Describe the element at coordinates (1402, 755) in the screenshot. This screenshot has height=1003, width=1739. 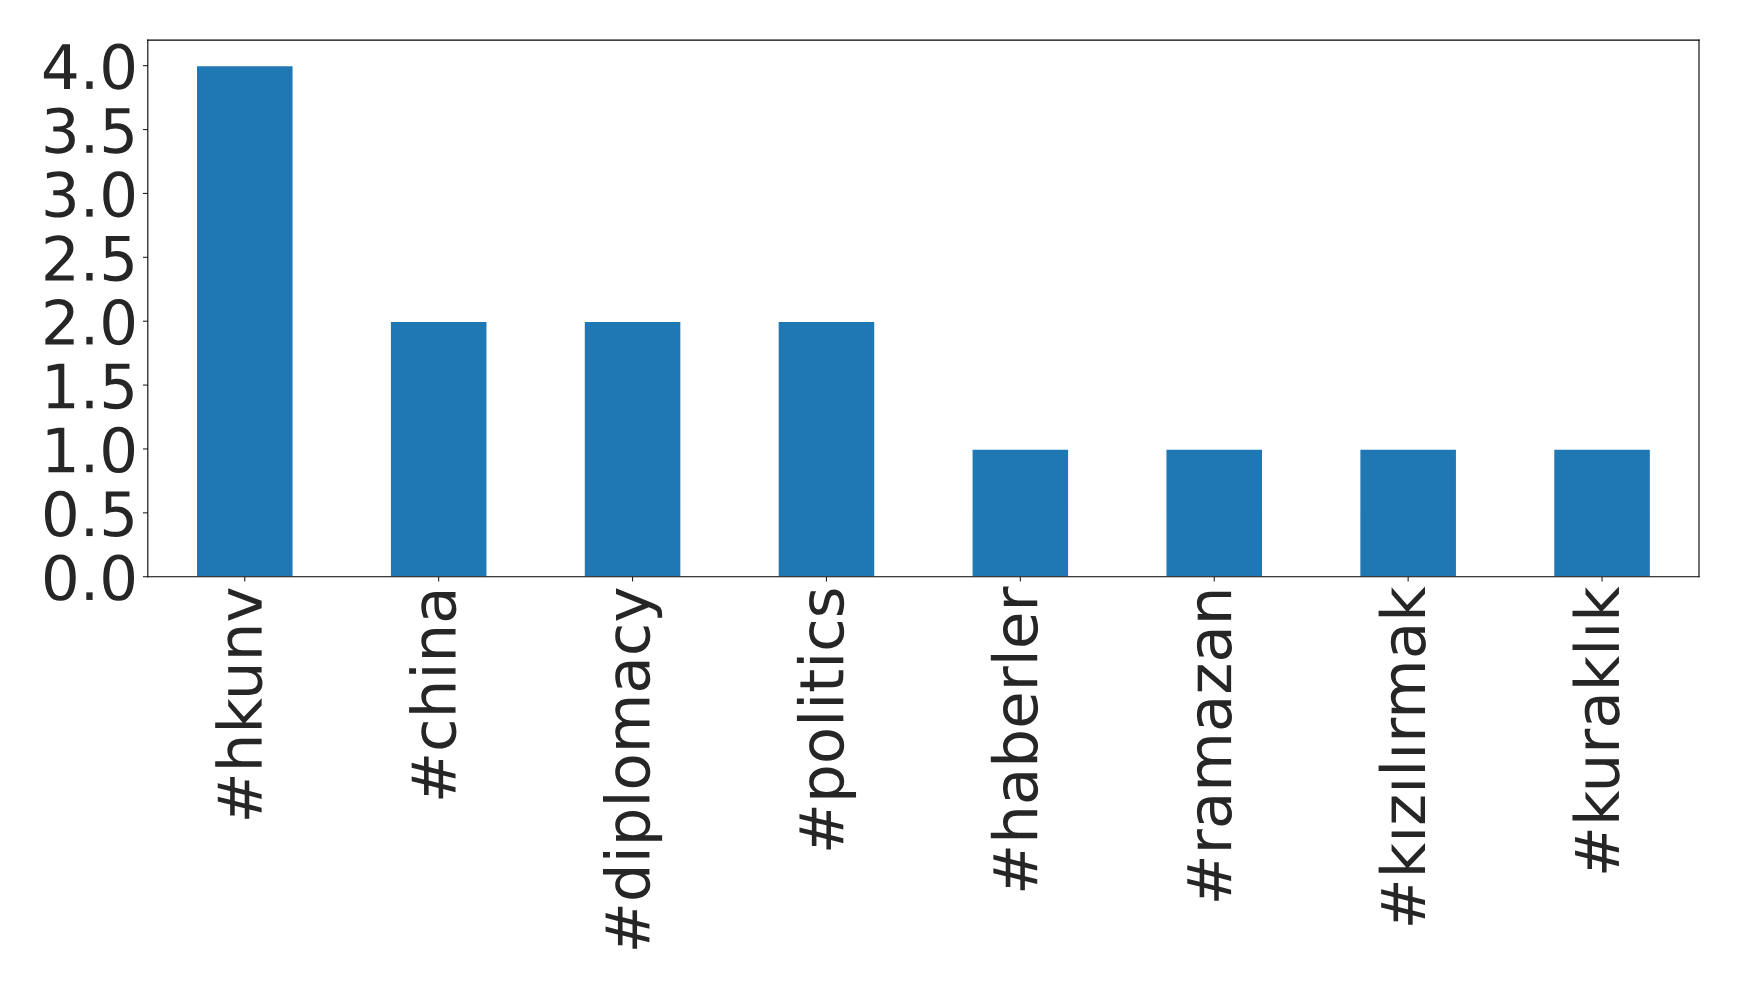
I see `x-tick-label: #kızılırmak` at that location.